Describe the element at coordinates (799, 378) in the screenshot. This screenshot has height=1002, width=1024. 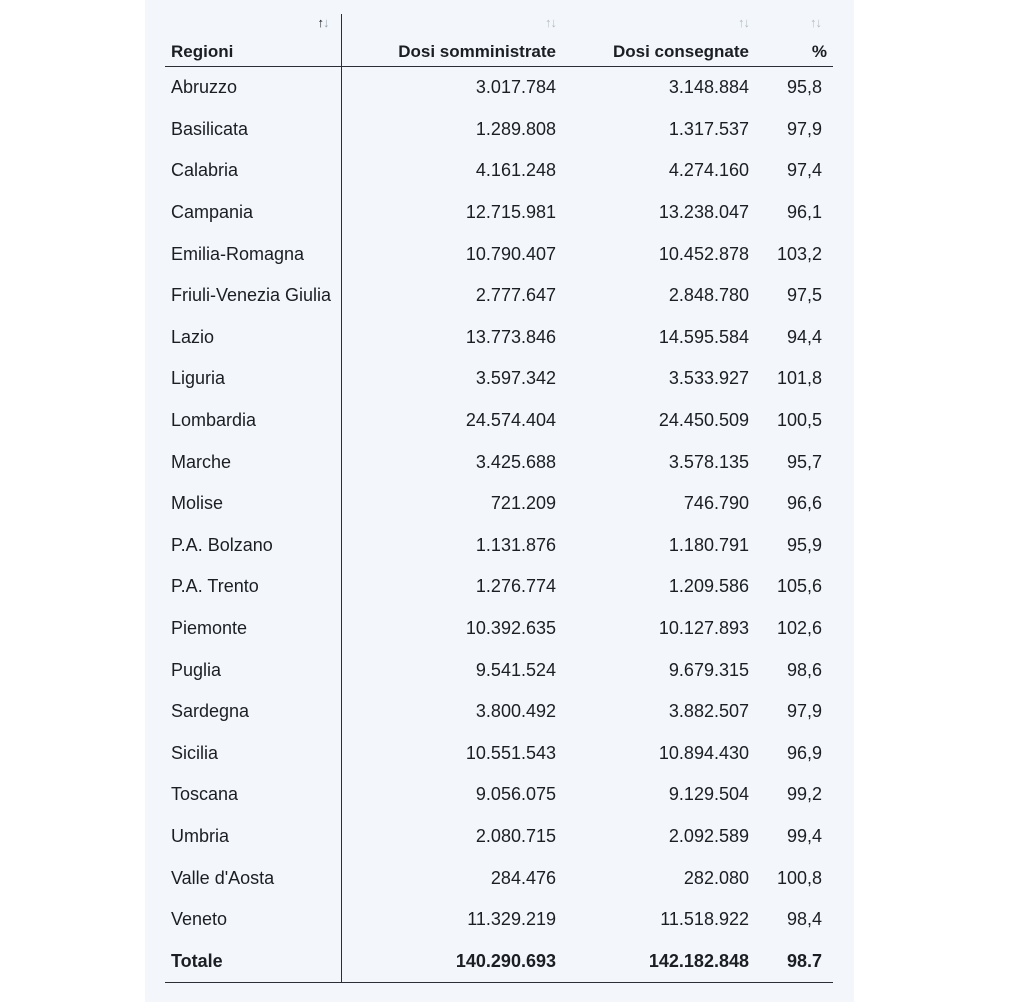
I see `percent-cell: 101,8` at that location.